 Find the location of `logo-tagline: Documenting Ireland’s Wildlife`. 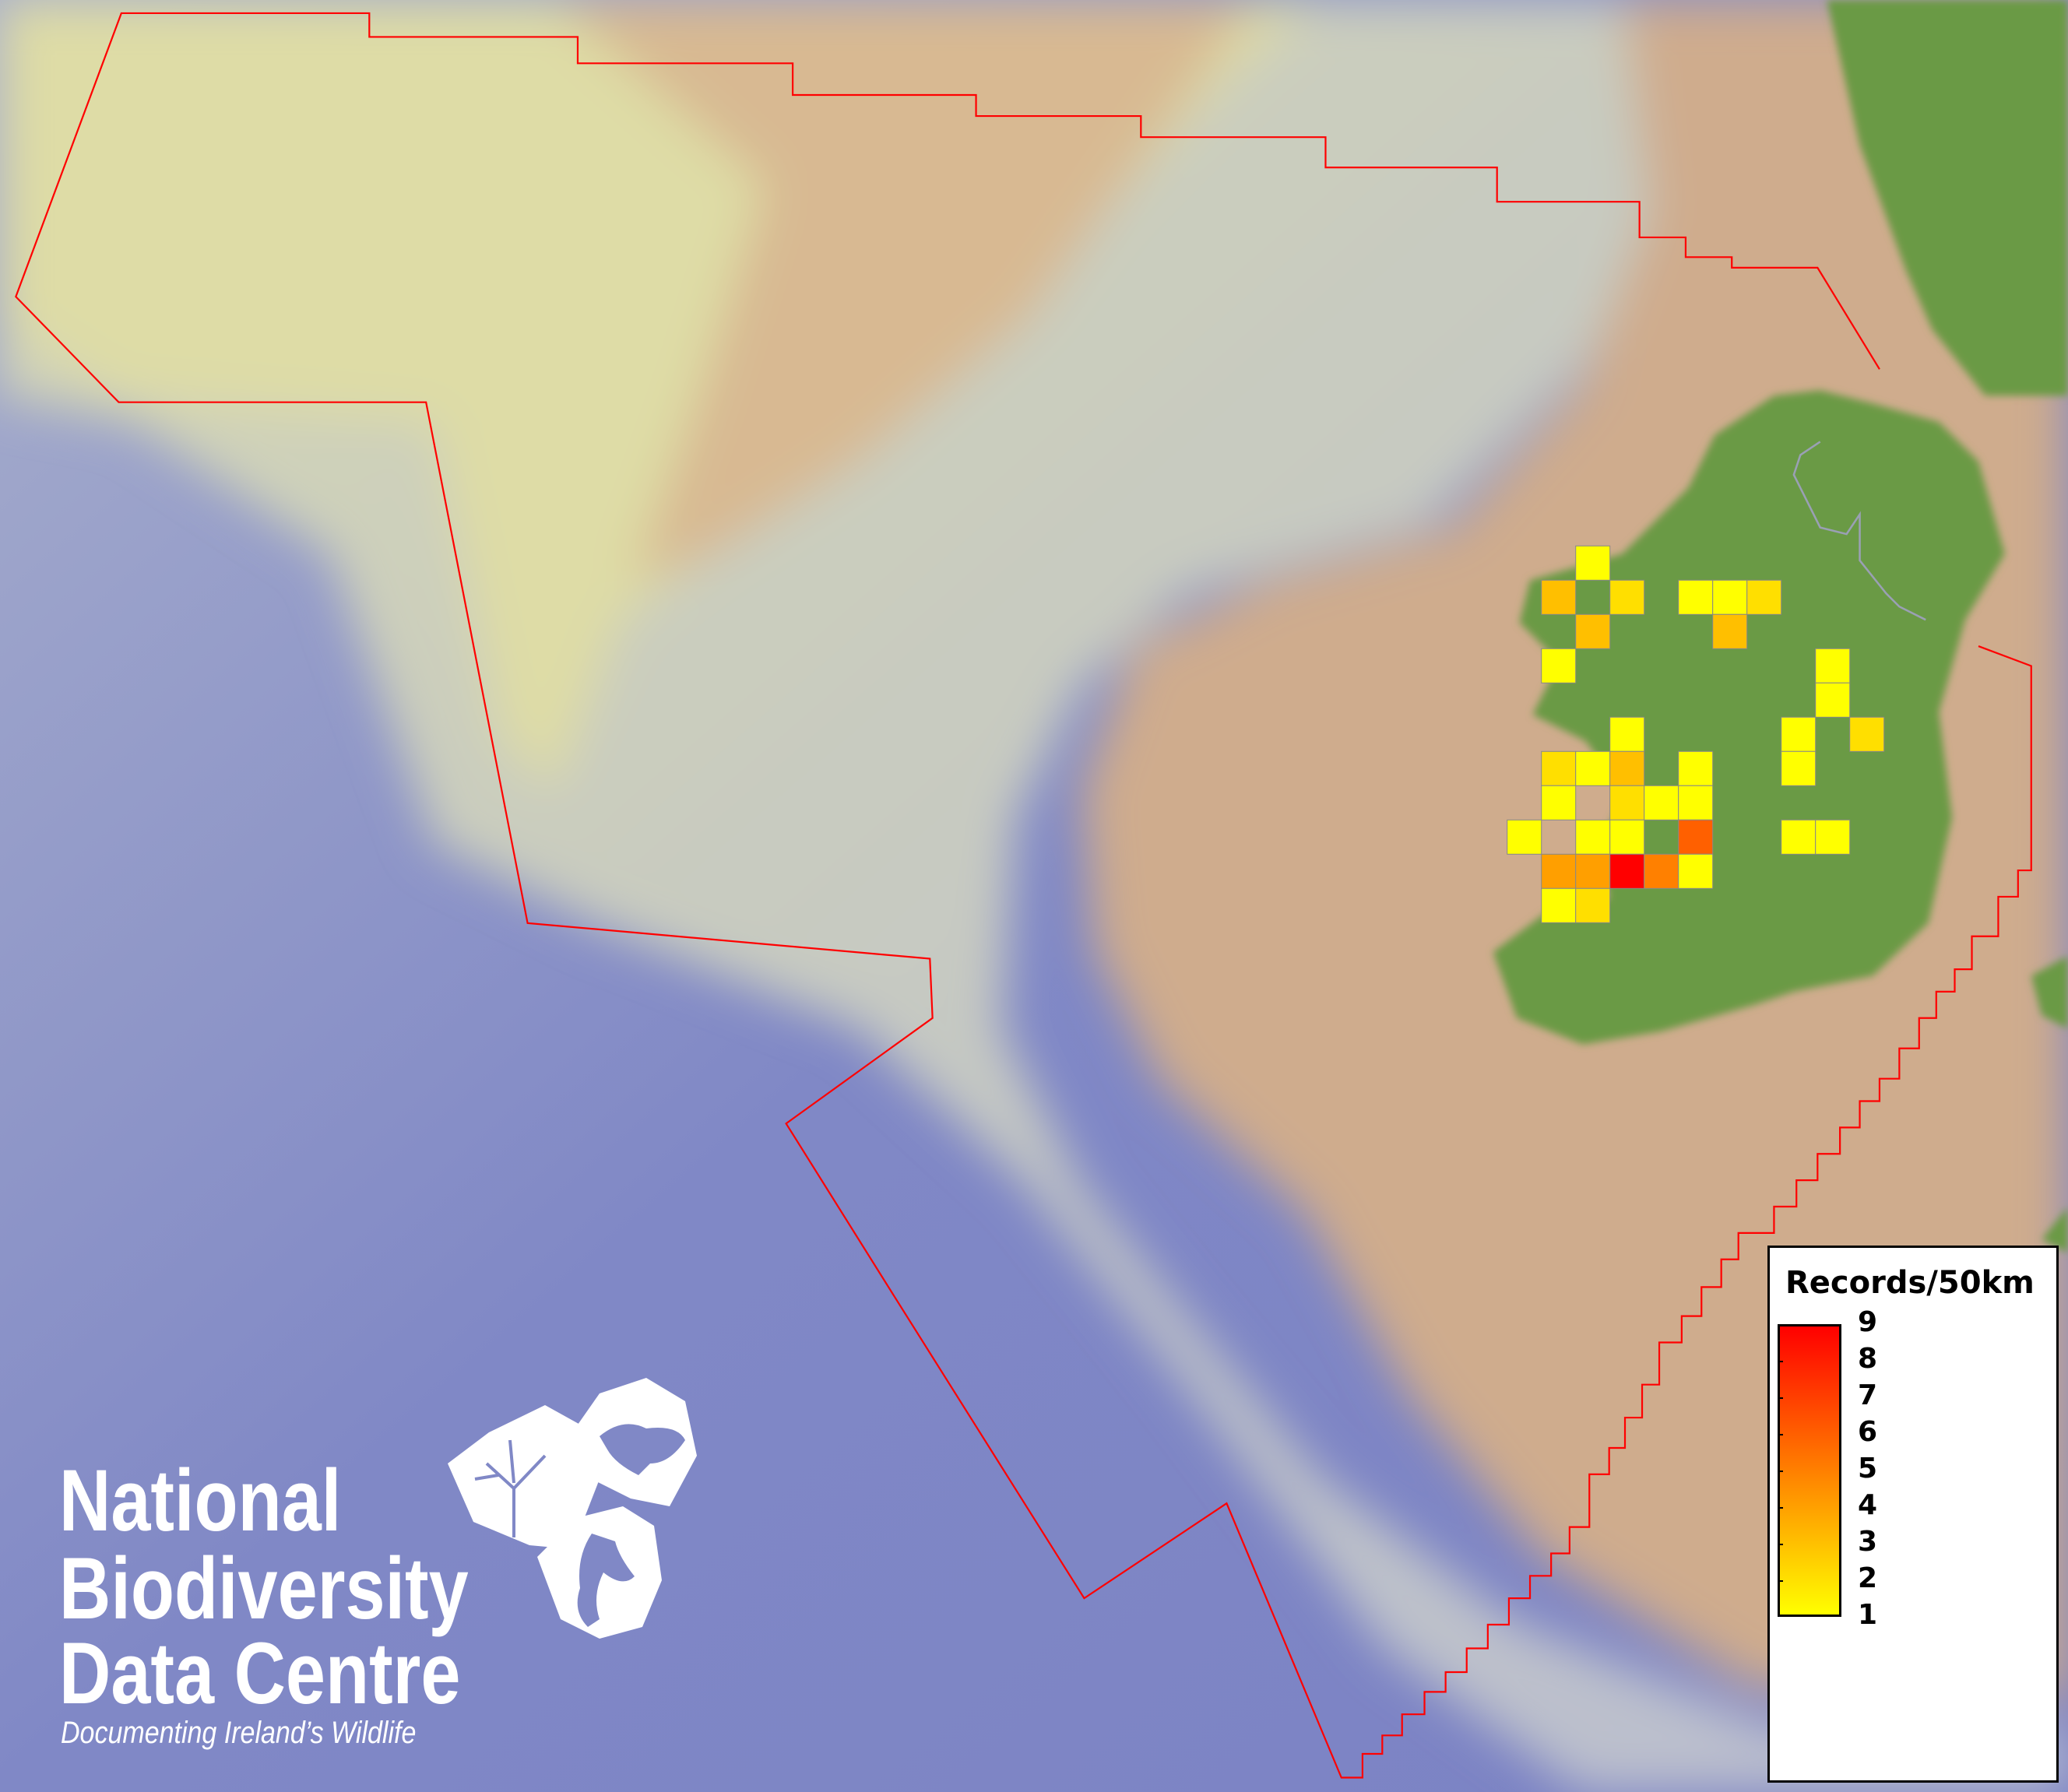

logo-tagline: Documenting Ireland’s Wildlife is located at coordinates (239, 1733).